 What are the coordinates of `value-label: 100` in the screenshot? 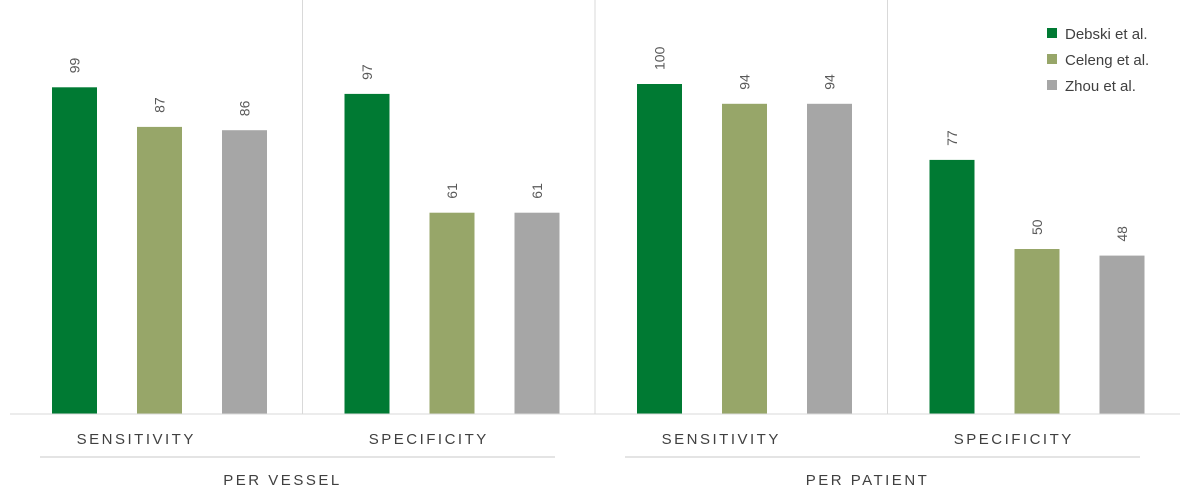 It's located at (660, 58).